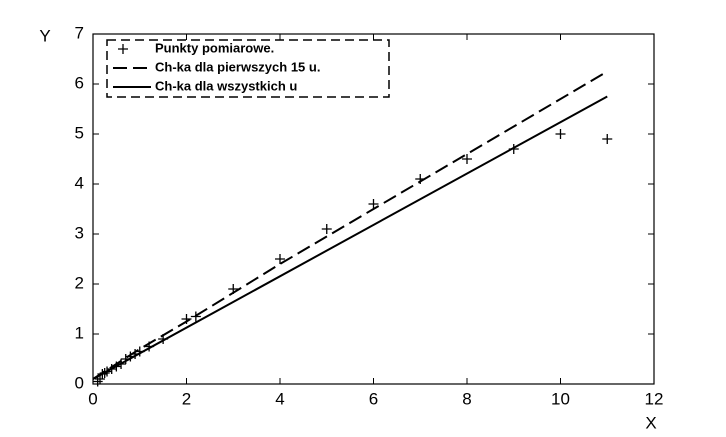  Describe the element at coordinates (79, 232) in the screenshot. I see `y-tick-label: 3` at that location.